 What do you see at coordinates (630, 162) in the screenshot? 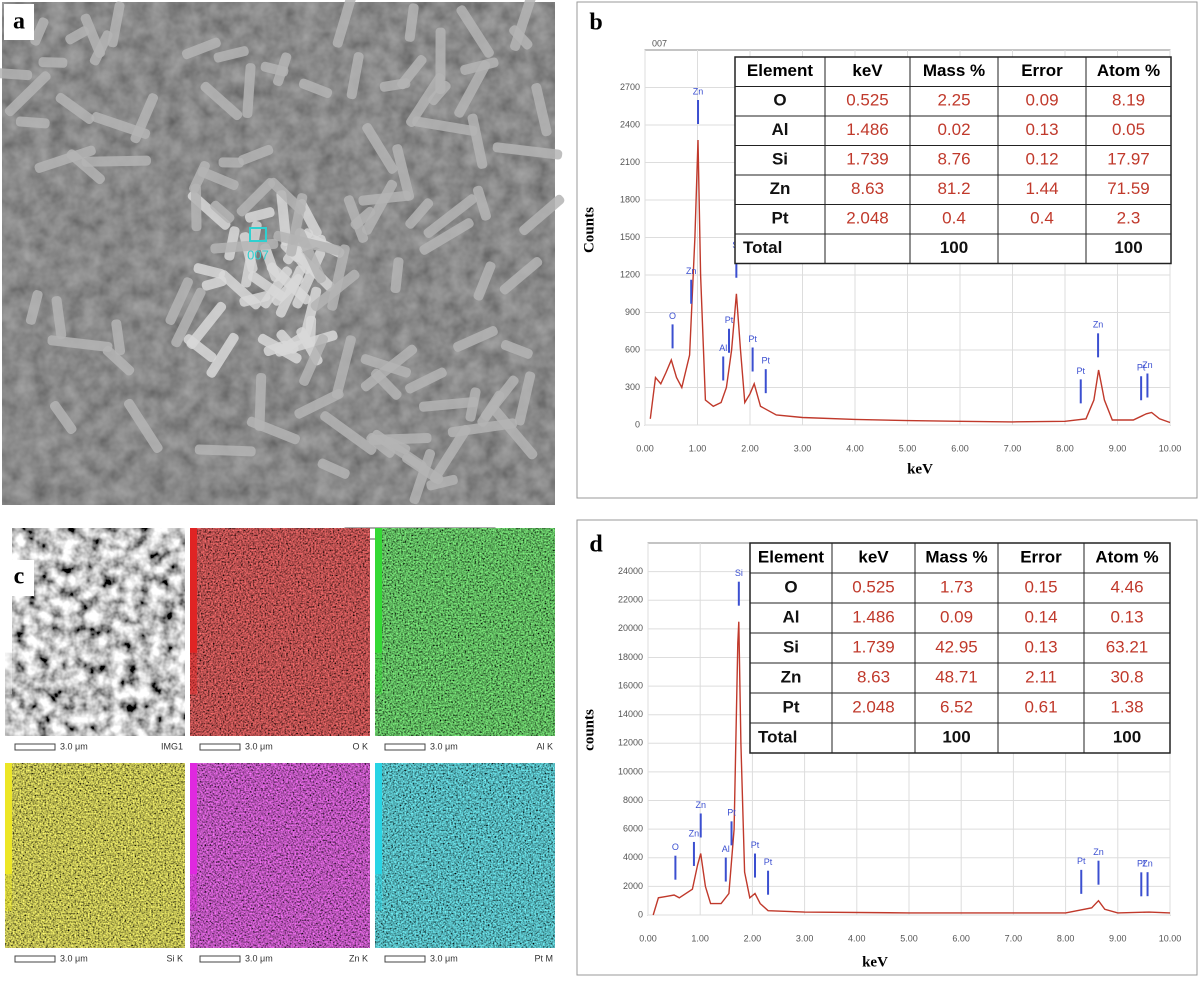
I see `y-tick-label: 2100` at bounding box center [630, 162].